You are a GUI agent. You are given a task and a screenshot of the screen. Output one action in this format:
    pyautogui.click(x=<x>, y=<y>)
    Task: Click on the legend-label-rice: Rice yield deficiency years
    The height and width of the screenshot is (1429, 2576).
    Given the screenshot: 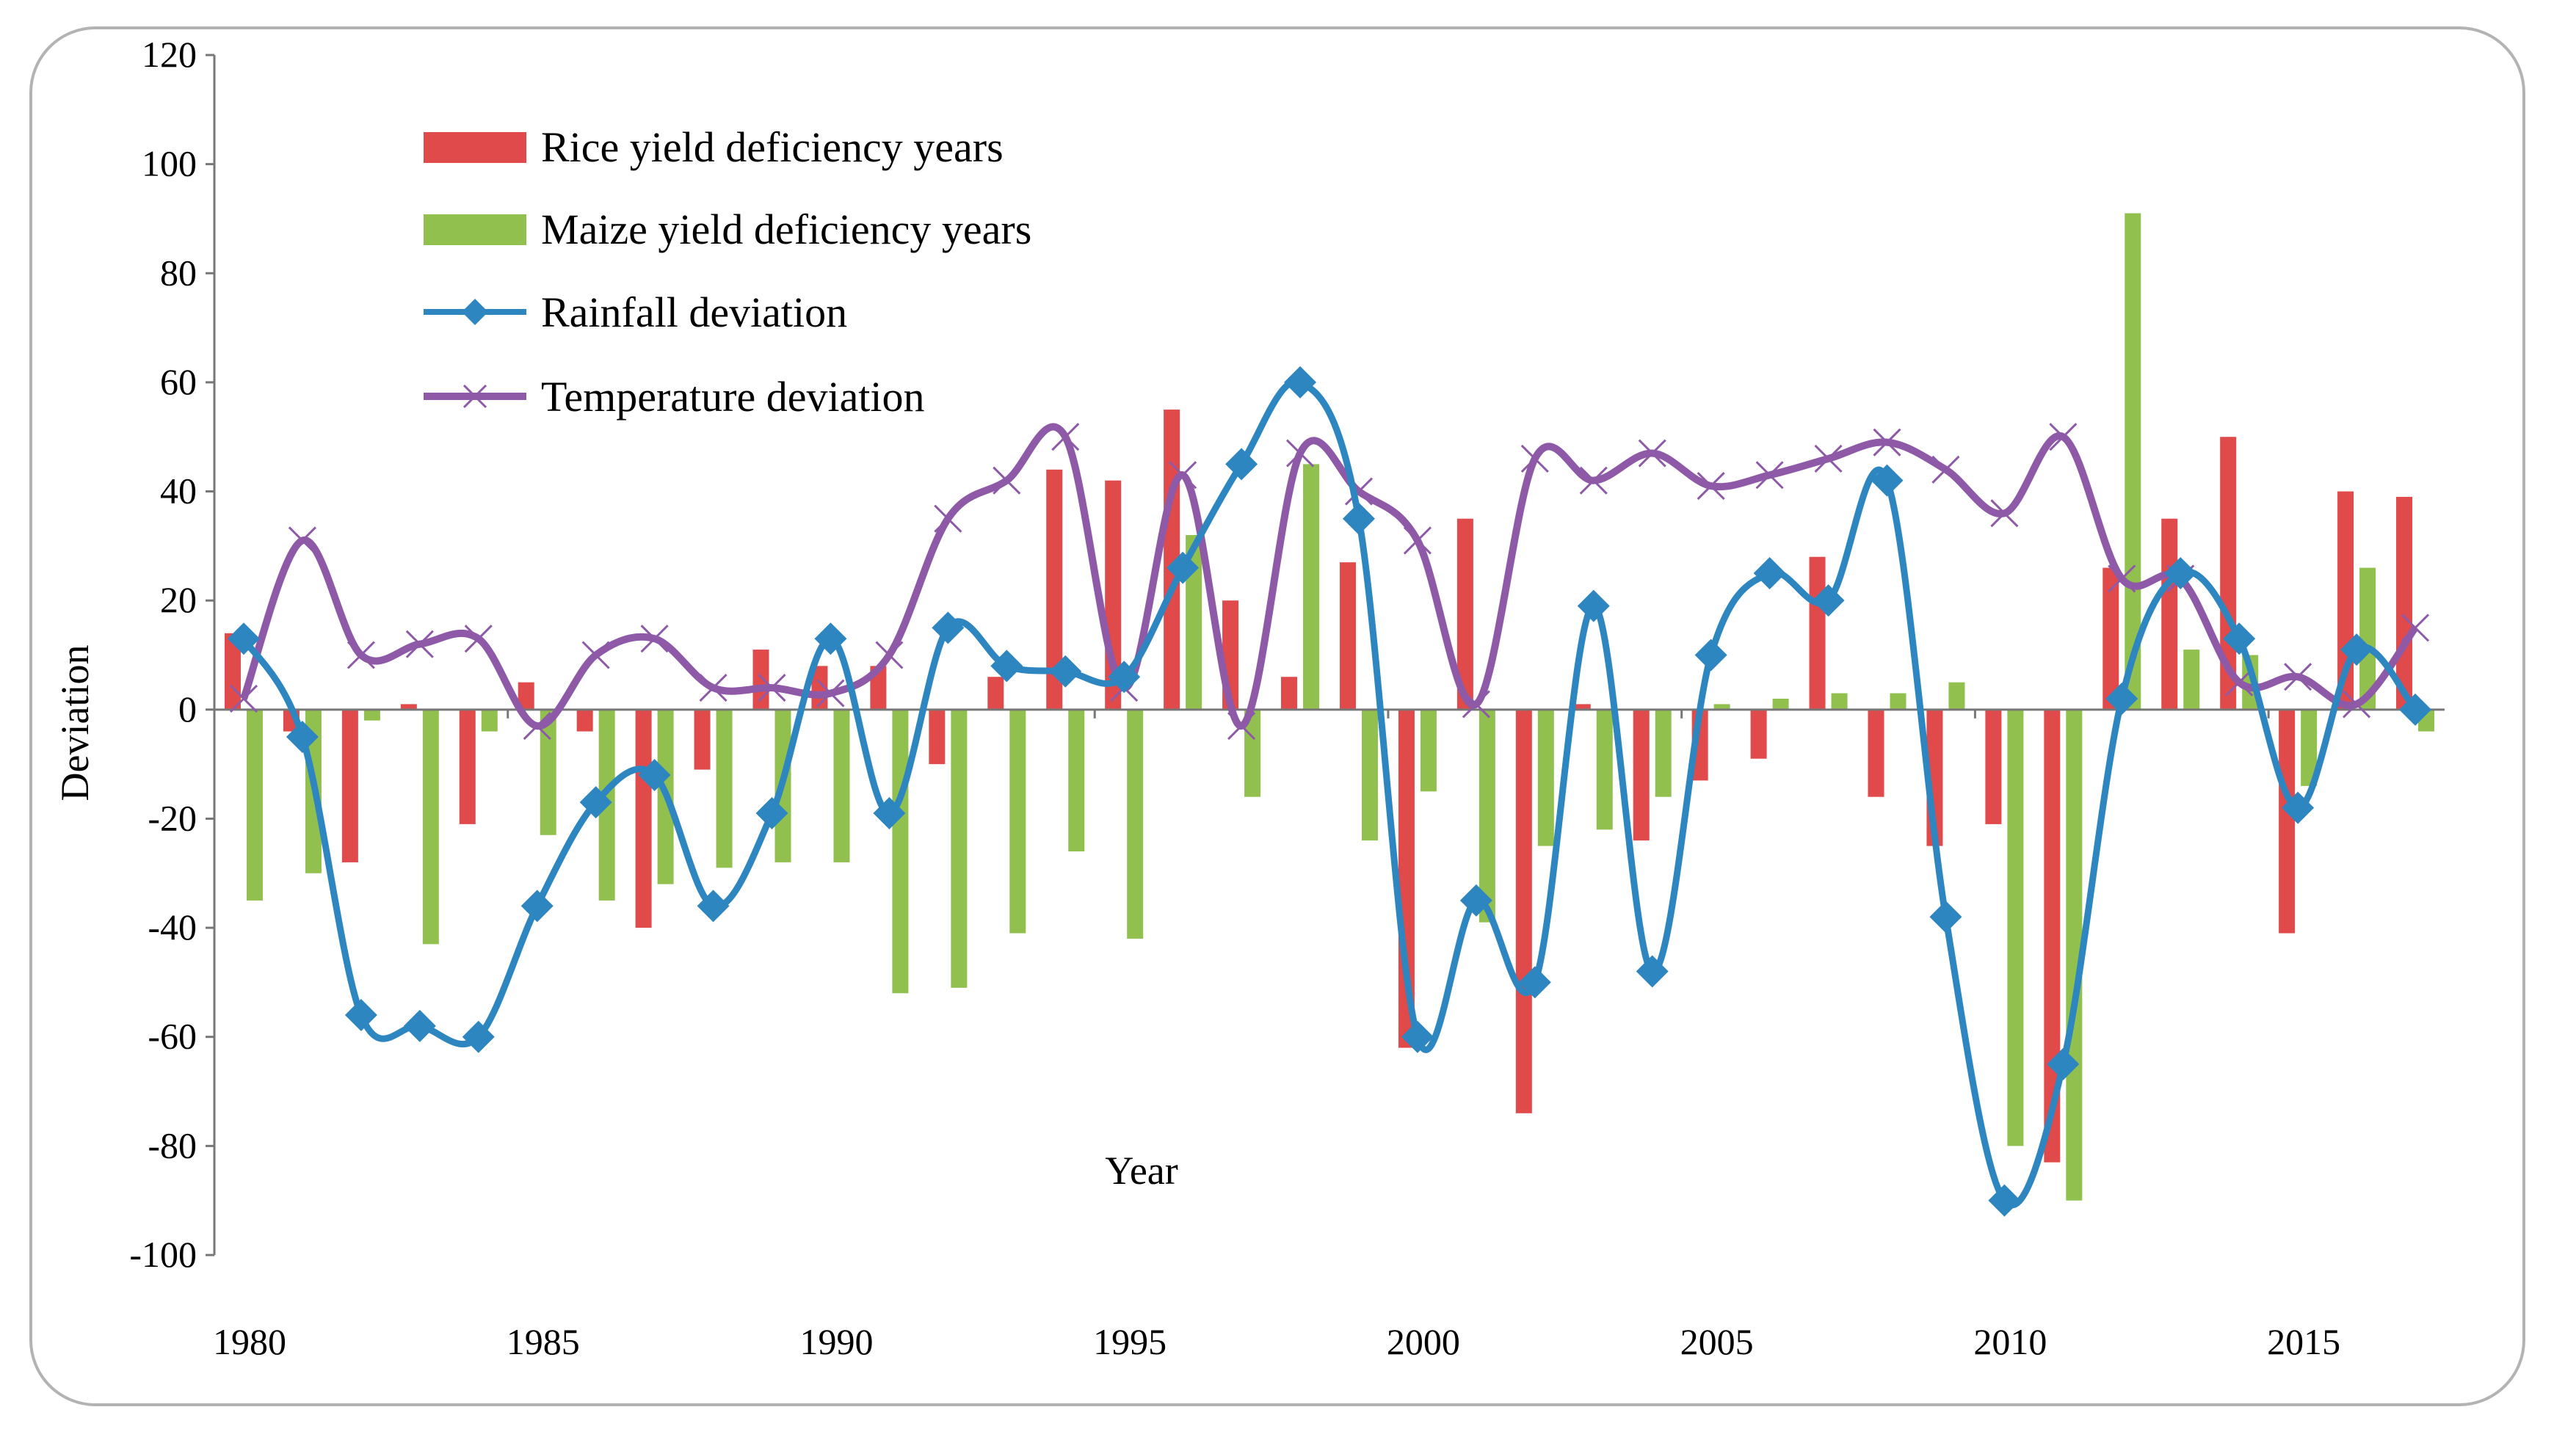 What is the action you would take?
    pyautogui.click(x=772, y=147)
    